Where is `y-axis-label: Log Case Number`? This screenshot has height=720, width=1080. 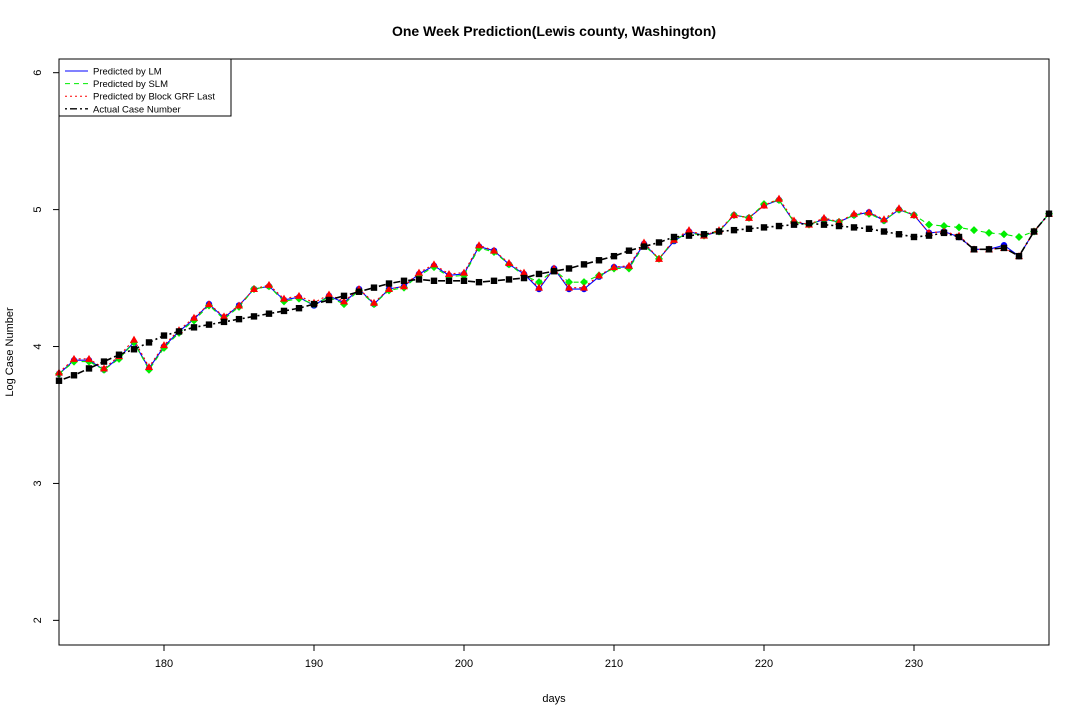
y-axis-label: Log Case Number is located at coordinates (10, 352).